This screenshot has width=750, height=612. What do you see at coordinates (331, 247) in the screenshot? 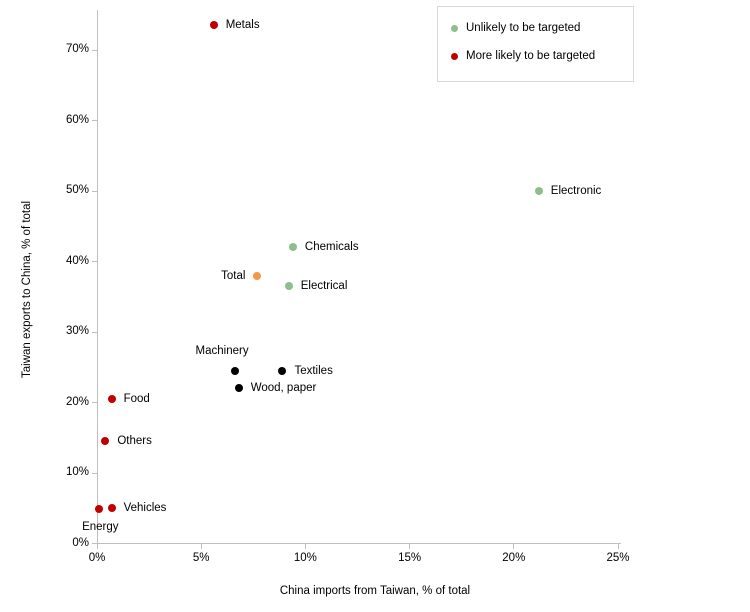
I see `data-point-label: Chemicals` at bounding box center [331, 247].